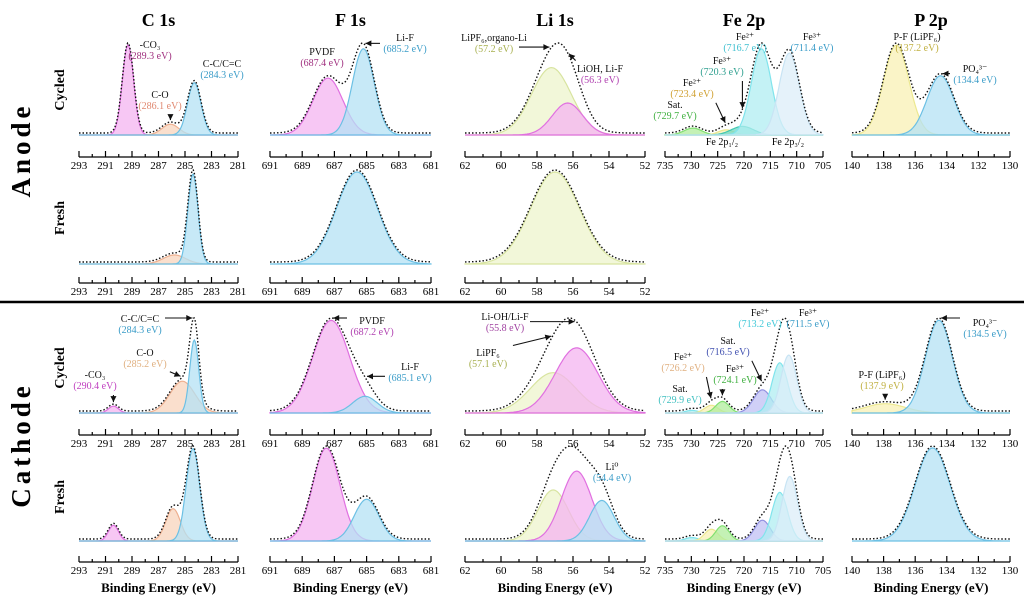  What do you see at coordinates (796, 444) in the screenshot?
I see `tick-label: 710` at bounding box center [796, 444].